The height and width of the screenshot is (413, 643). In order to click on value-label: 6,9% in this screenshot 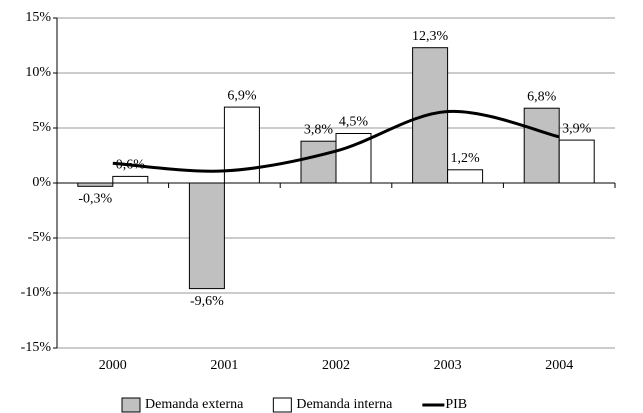, I will do `click(242, 95)`.